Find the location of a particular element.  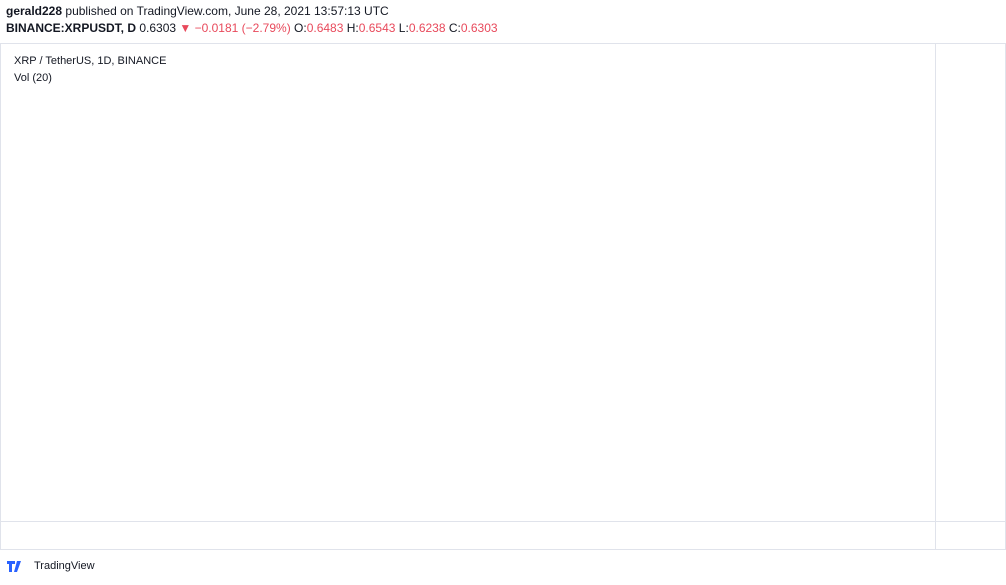

chart-title: XRP / TetherUS, 1D, BINANCE is located at coordinates (90, 61).